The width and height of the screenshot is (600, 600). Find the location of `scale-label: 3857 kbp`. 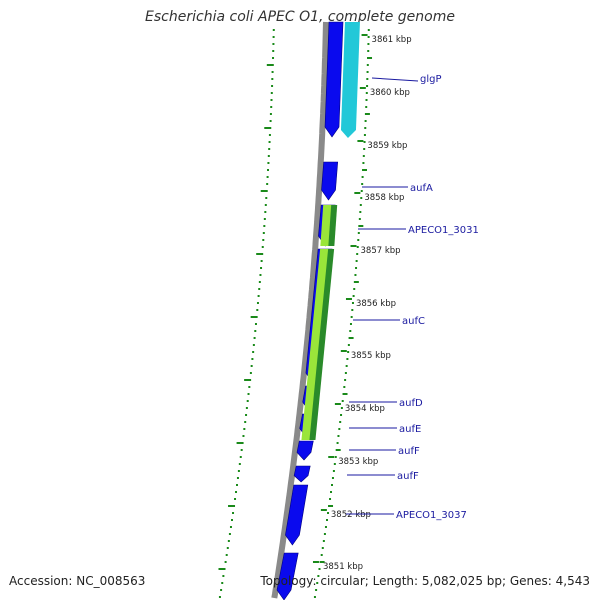

scale-label: 3857 kbp is located at coordinates (381, 251).